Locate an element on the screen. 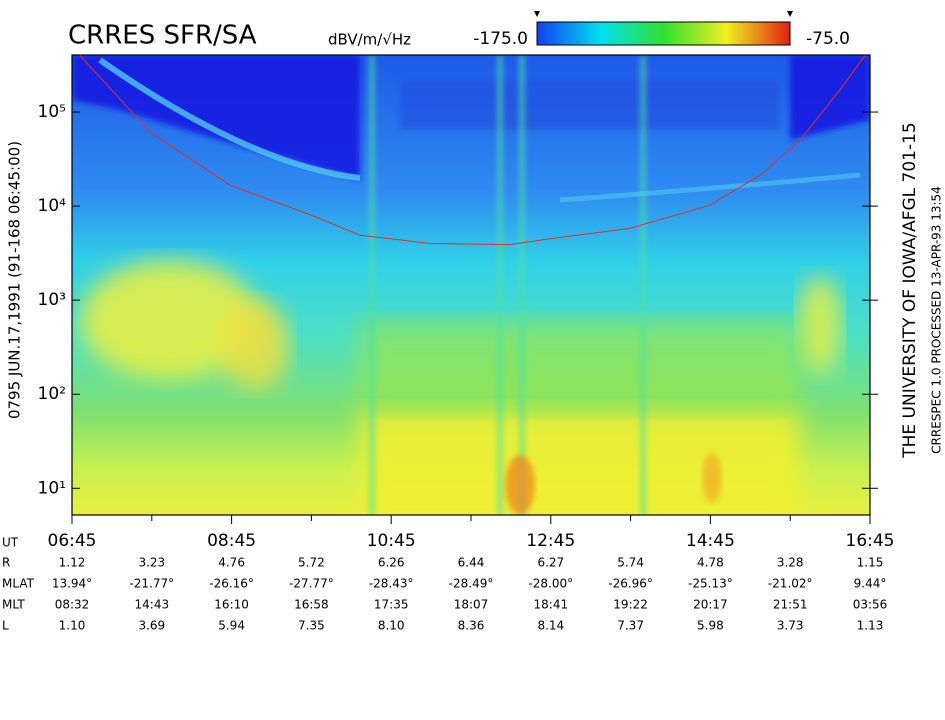  ephemeris-value: 16:58 is located at coordinates (311, 605).